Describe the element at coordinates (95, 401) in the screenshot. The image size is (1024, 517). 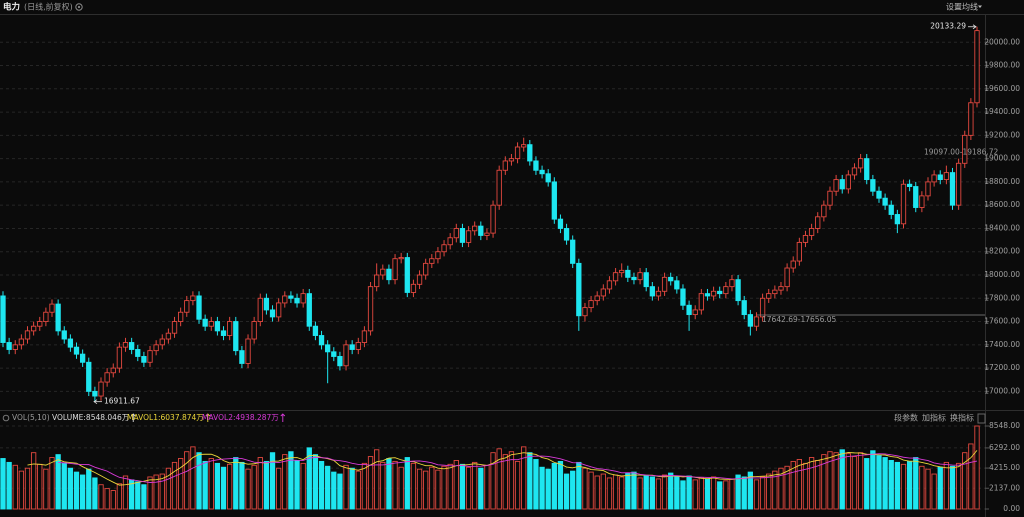
I see `annotation-arrowhead` at that location.